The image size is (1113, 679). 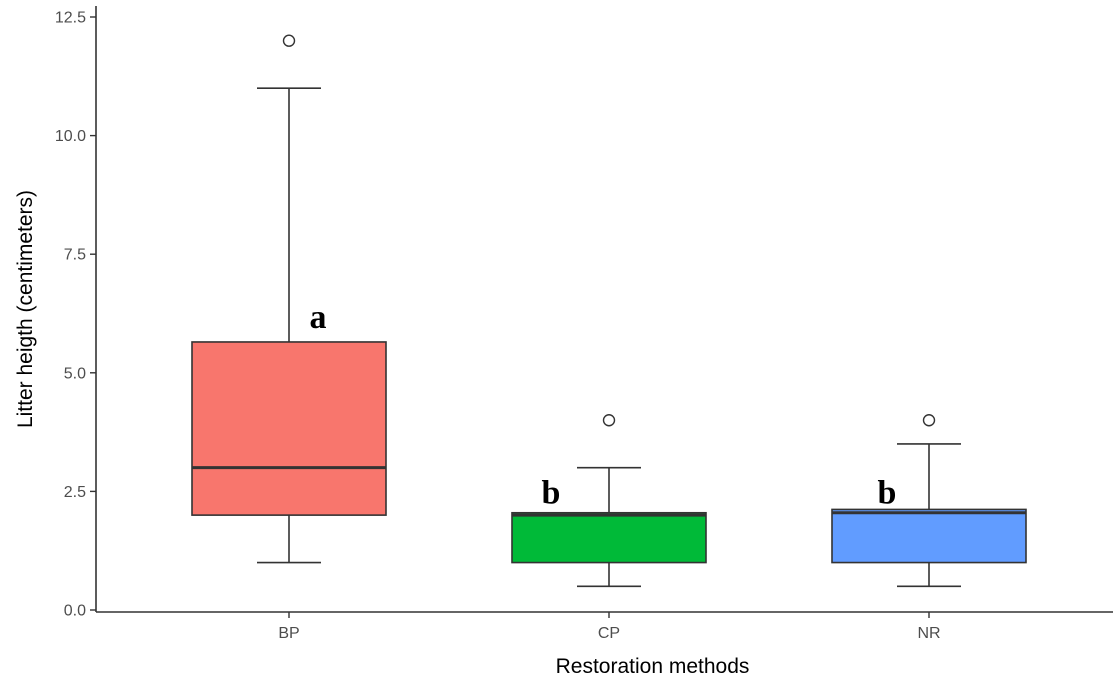 What do you see at coordinates (75, 611) in the screenshot?
I see `y-tick-label: 0.0` at bounding box center [75, 611].